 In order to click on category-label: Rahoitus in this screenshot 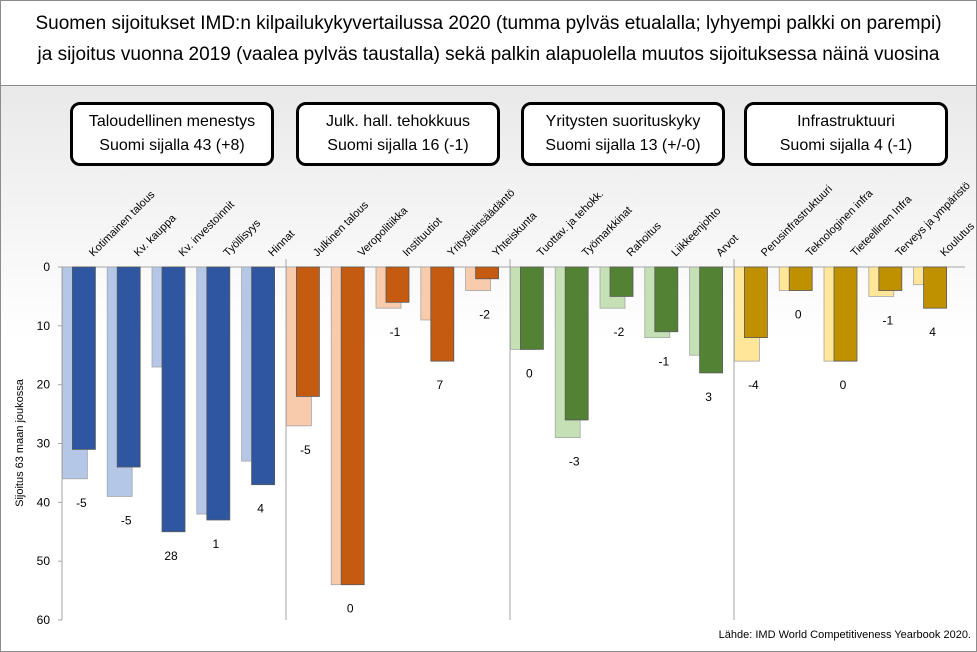, I will do `click(645, 240)`.